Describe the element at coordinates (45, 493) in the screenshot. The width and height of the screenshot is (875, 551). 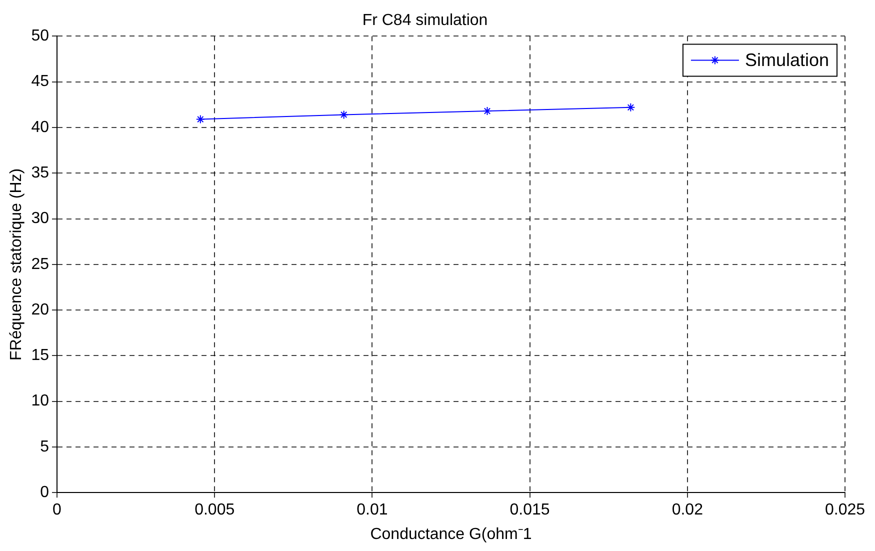
I see `y-tick-label: 0` at that location.